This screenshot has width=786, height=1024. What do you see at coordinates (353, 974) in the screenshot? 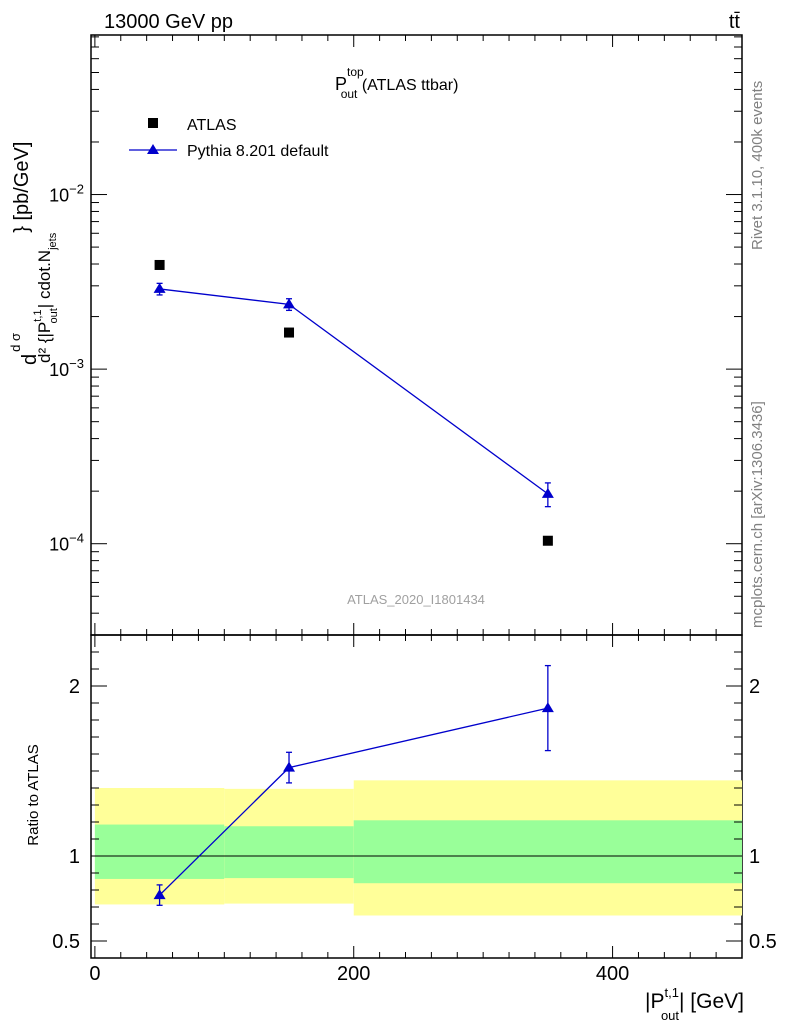
I see `x-tick-label: 200` at bounding box center [353, 974].